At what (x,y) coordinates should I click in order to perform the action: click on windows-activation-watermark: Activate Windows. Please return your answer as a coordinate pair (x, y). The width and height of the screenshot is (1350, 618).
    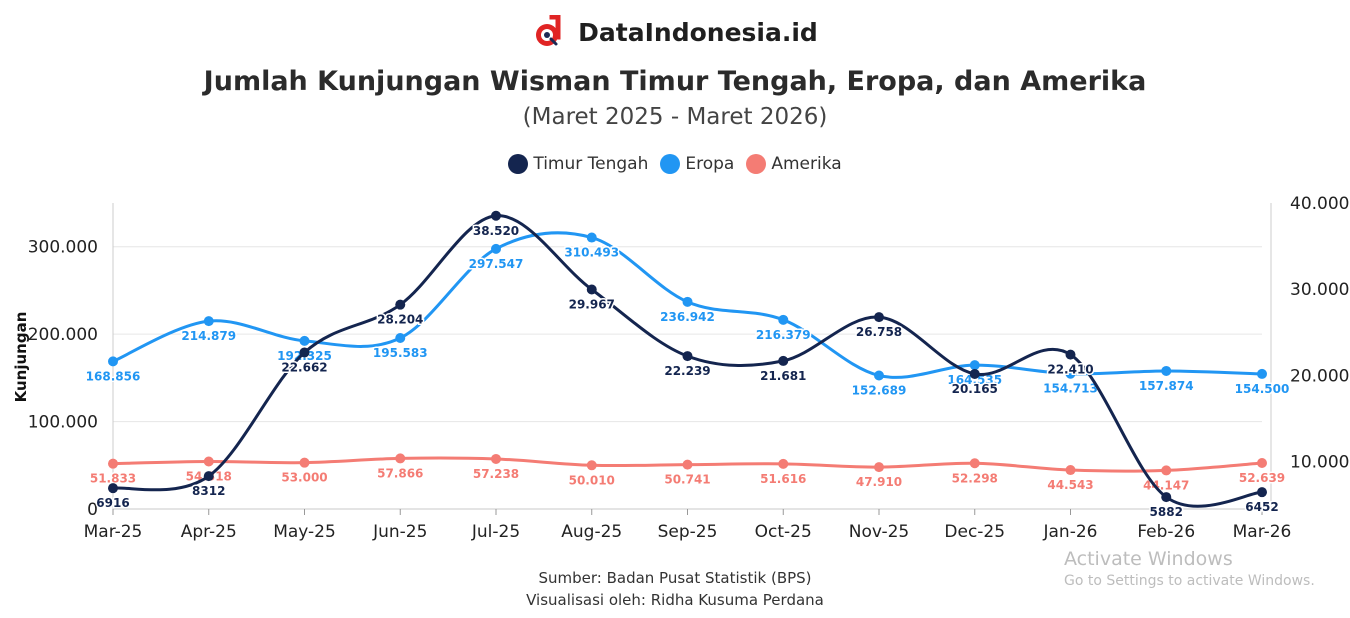
    Looking at the image, I should click on (1148, 559).